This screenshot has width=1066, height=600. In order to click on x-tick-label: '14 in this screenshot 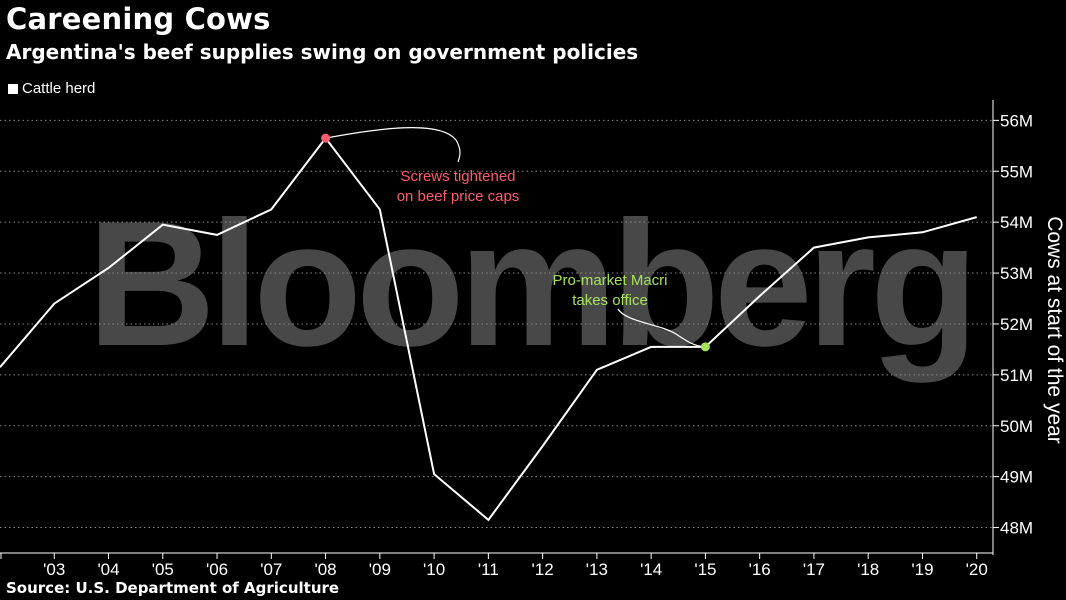, I will do `click(651, 569)`.